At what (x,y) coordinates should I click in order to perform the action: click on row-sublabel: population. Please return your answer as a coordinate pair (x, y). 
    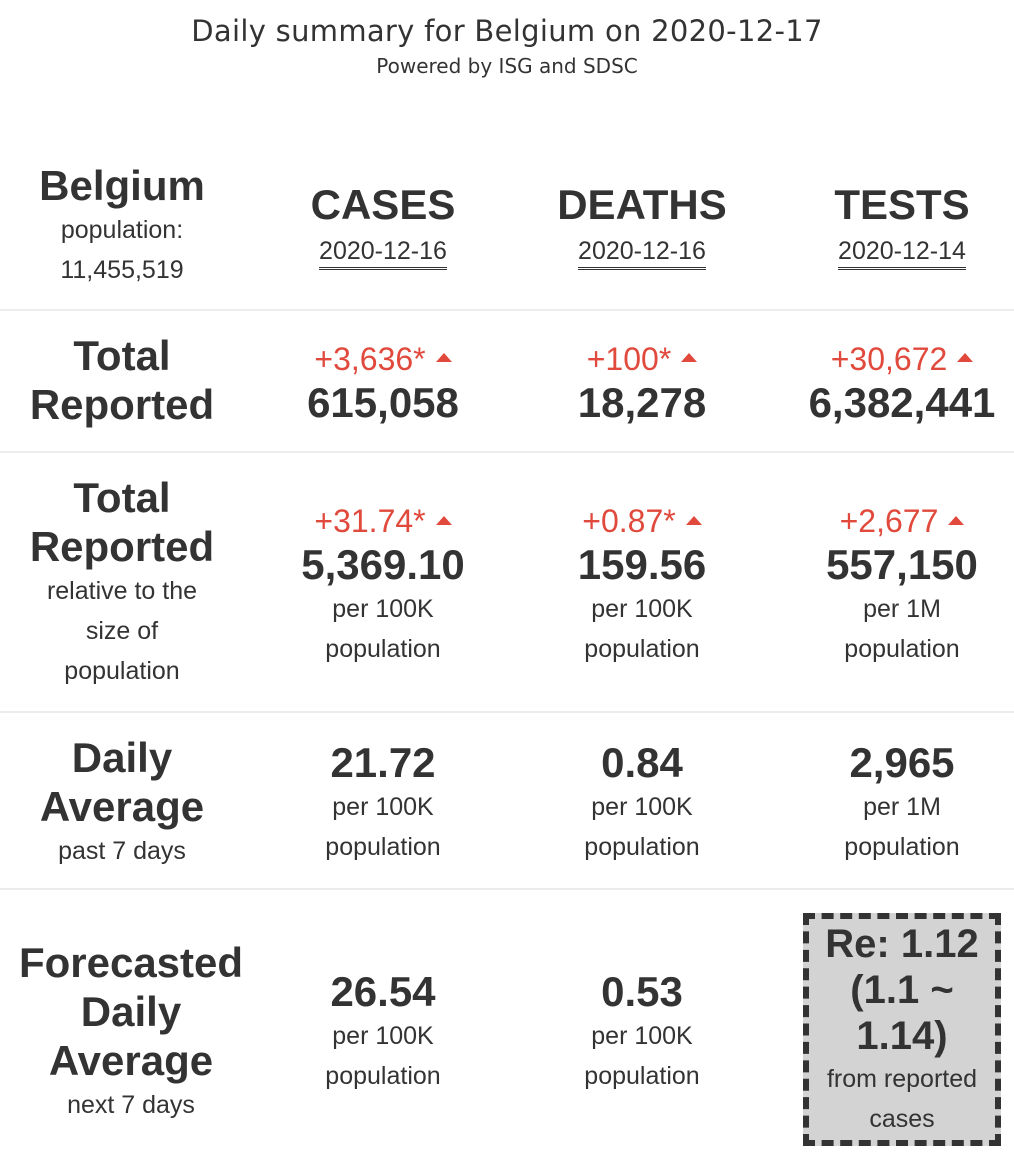
    Looking at the image, I should click on (122, 671).